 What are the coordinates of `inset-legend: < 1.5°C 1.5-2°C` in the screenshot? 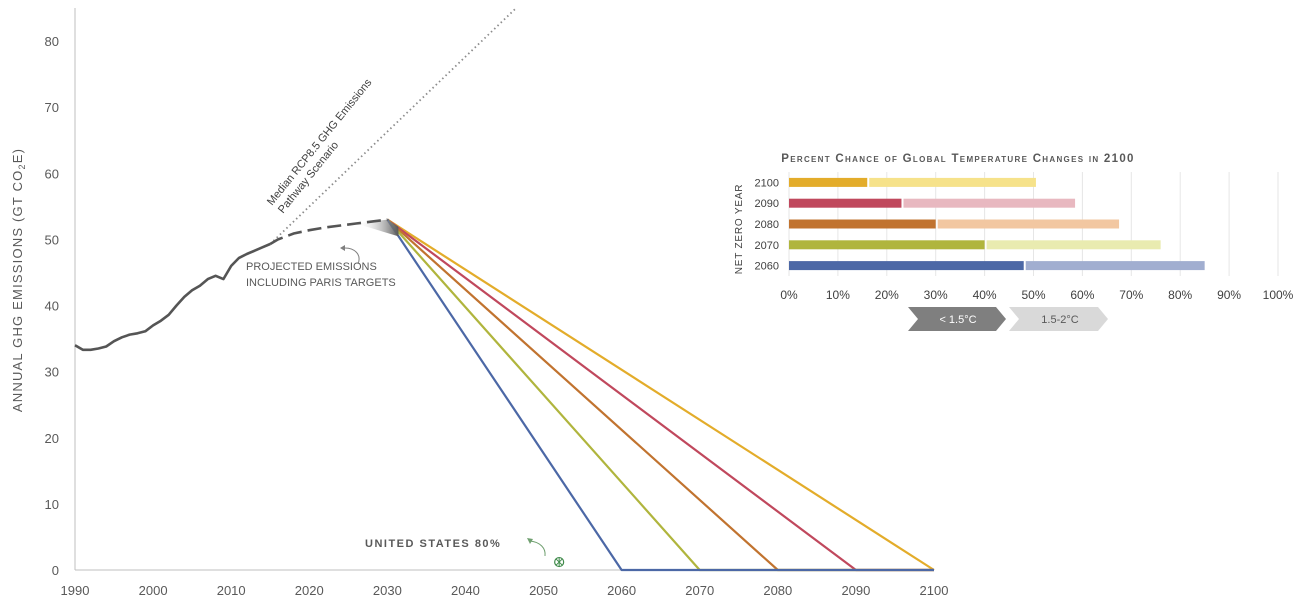 It's located at (1008, 319).